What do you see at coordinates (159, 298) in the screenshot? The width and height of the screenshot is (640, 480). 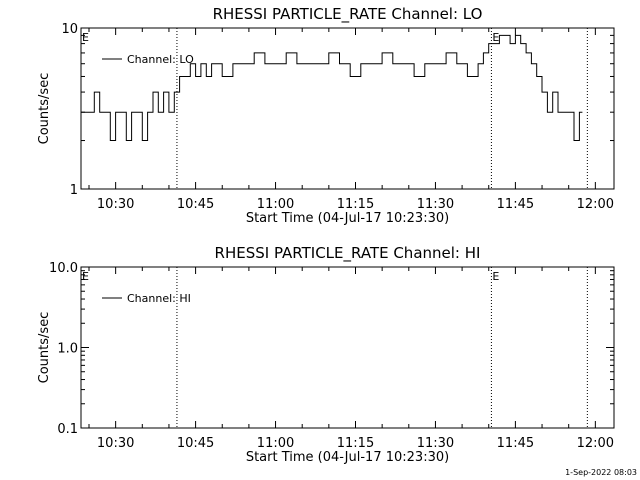 I see `legend-label: Channel: HI` at bounding box center [159, 298].